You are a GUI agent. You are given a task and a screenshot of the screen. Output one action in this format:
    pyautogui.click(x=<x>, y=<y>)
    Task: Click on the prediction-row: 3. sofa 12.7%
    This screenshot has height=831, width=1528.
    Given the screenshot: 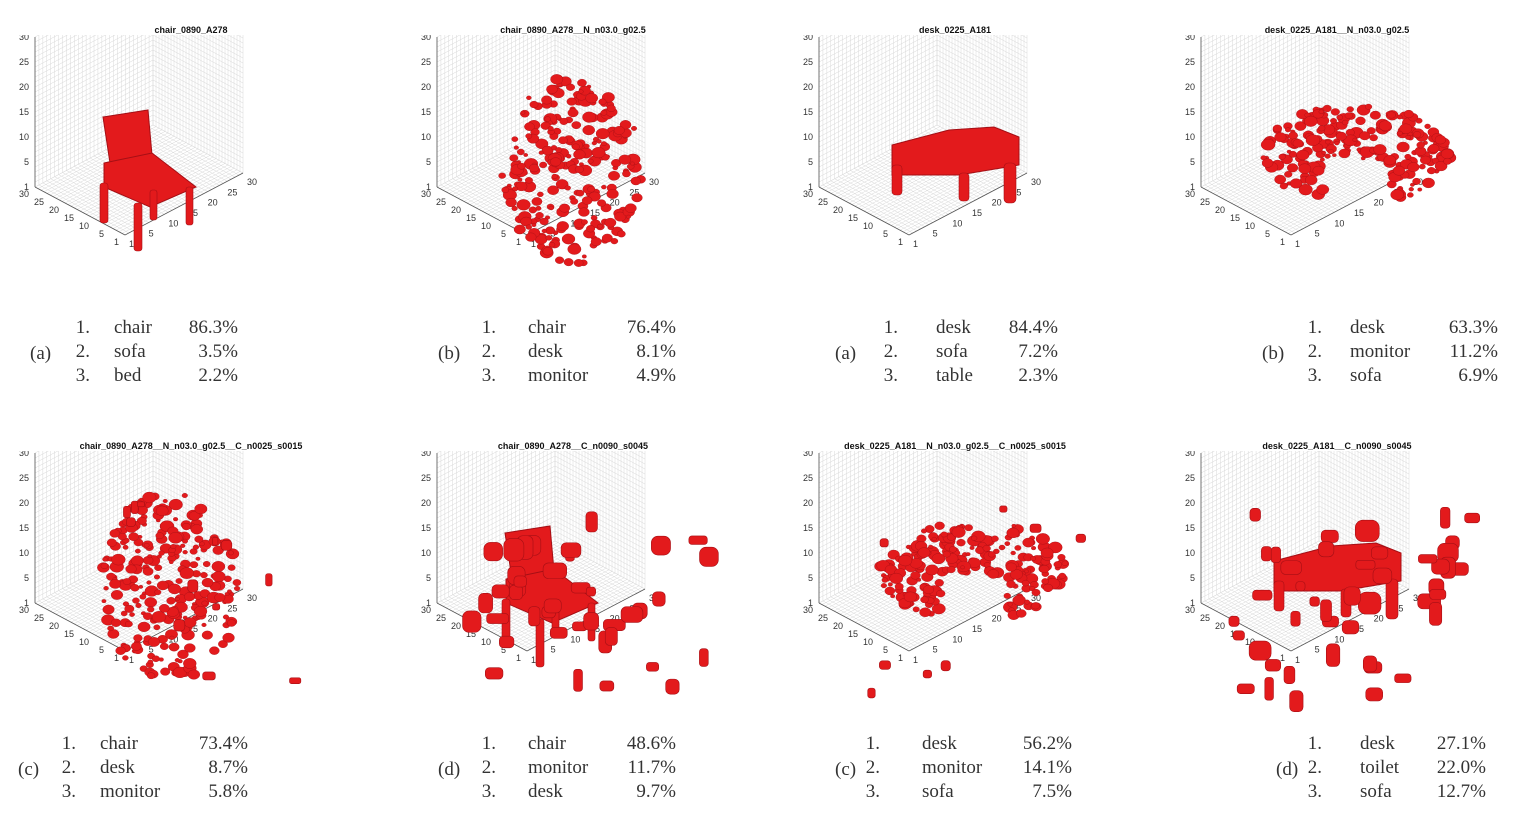 What is the action you would take?
    pyautogui.click(x=1337, y=793)
    